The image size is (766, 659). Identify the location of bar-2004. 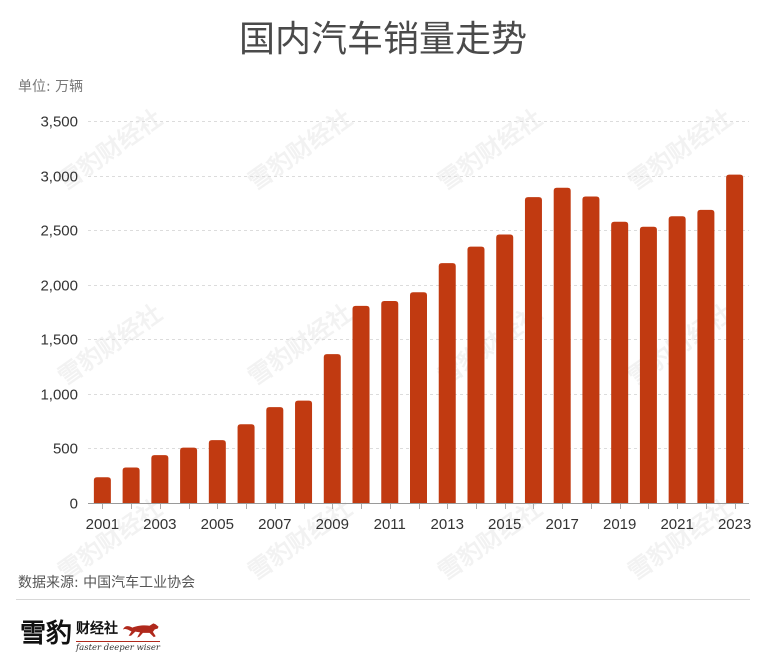
(189, 475).